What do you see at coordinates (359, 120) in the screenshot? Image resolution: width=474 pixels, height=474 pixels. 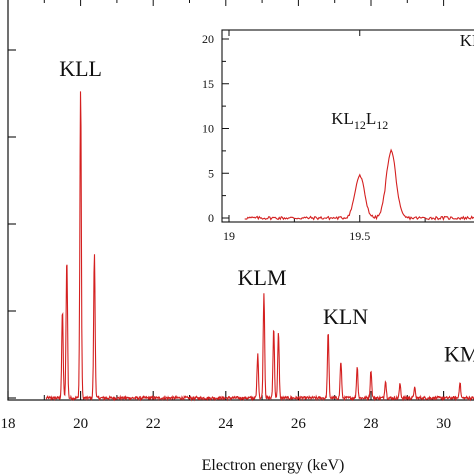 I see `inset-peak-label: KL12L12` at bounding box center [359, 120].